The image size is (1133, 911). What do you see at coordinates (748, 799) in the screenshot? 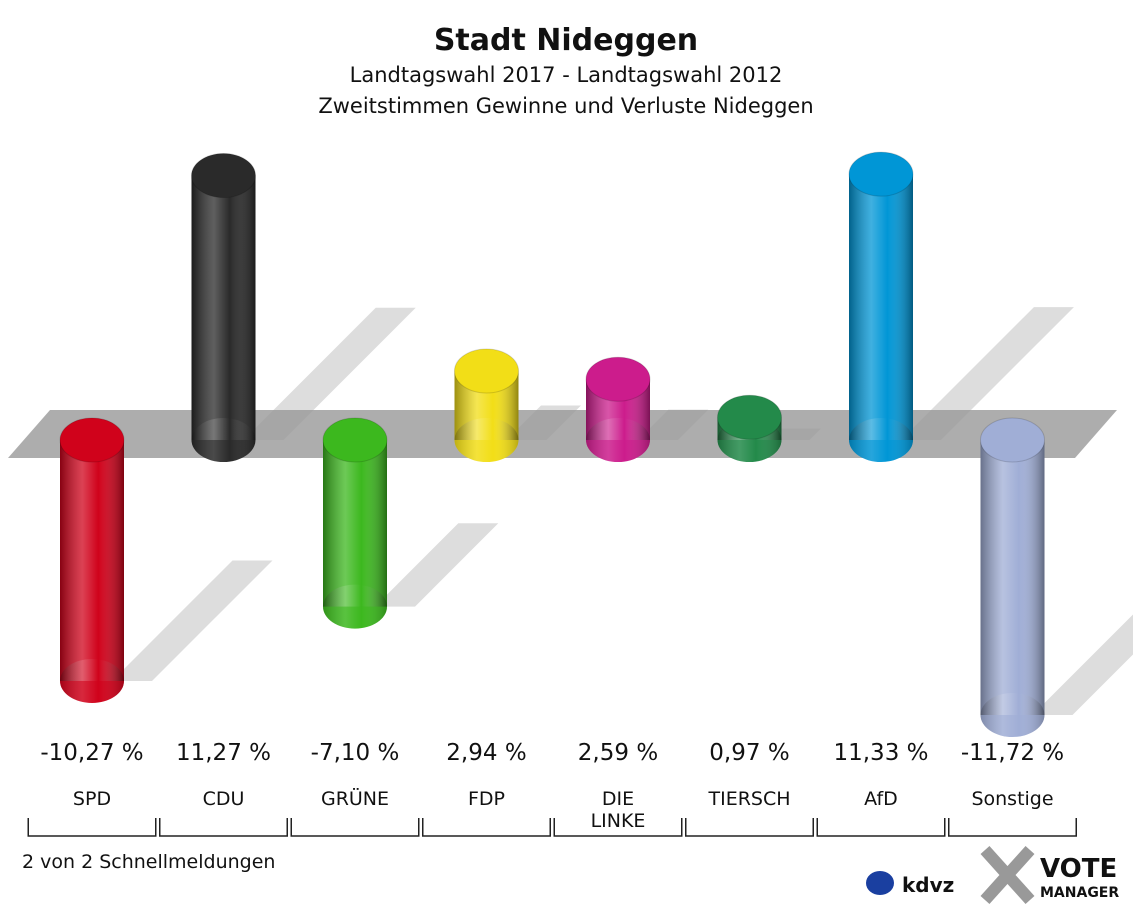
I see `category-label: TIERSCH` at bounding box center [748, 799].